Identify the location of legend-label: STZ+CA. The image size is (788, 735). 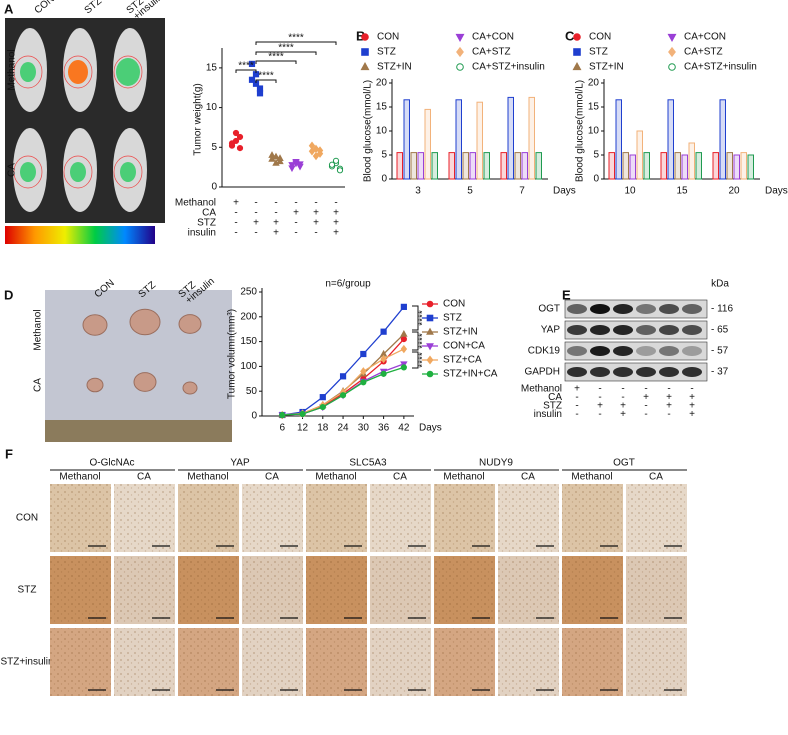
(462, 360).